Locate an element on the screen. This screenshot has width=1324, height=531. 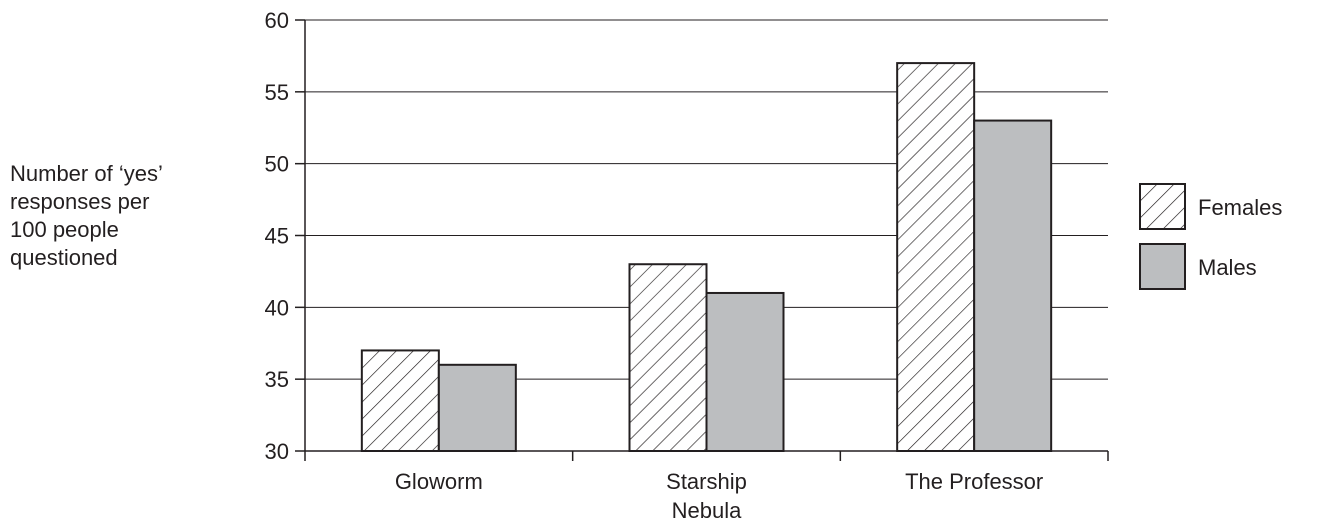
y-tick-label: 50 is located at coordinates (277, 164).